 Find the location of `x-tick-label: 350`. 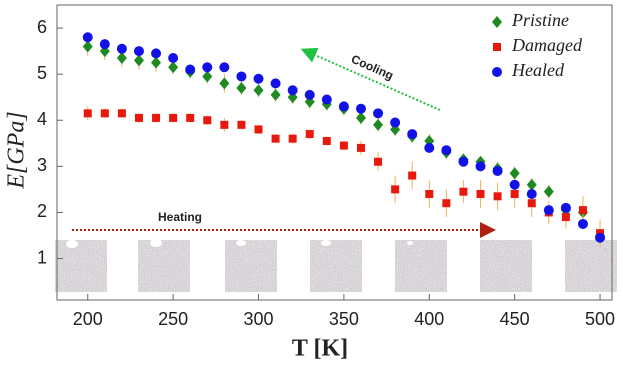

x-tick-label: 350 is located at coordinates (344, 319).